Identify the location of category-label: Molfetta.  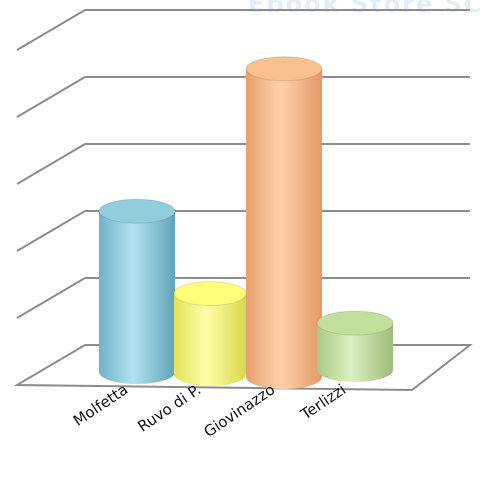
(100, 404).